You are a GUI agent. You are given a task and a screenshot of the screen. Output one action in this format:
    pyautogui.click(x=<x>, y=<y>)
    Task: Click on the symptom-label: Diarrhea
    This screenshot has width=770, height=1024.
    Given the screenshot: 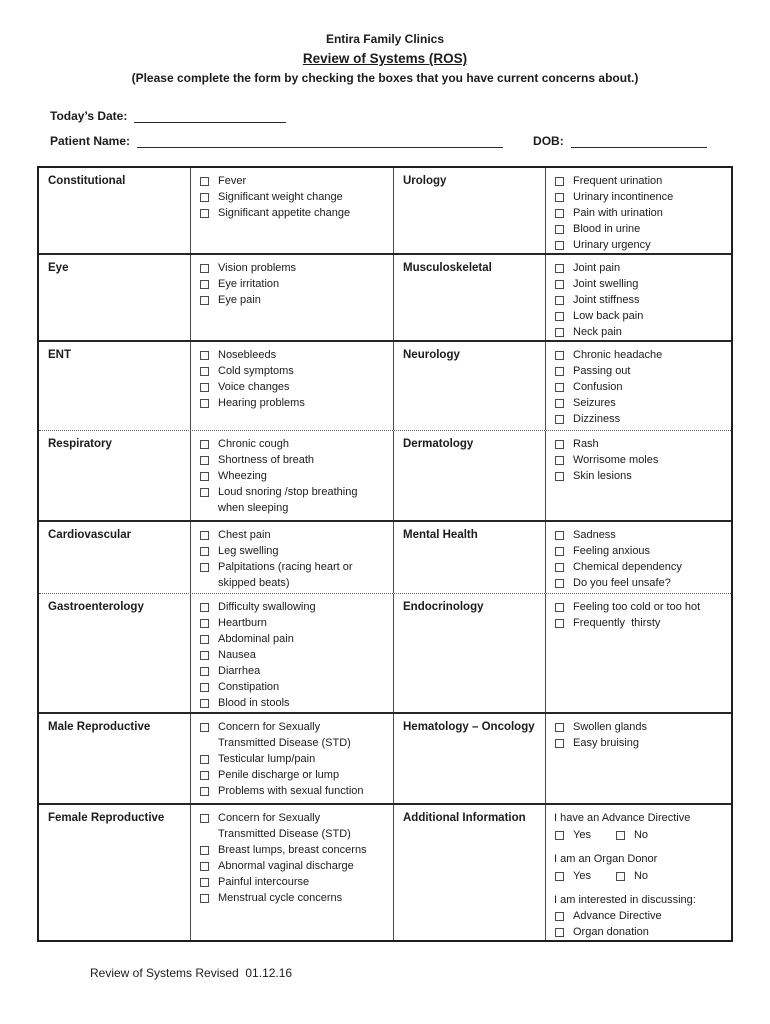 What is the action you would take?
    pyautogui.click(x=239, y=671)
    